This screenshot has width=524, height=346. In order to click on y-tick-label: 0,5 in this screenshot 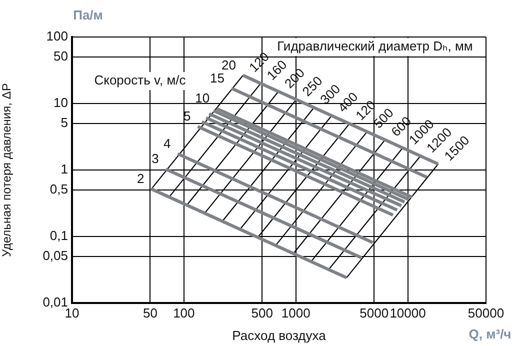, I will do `click(59, 189)`.